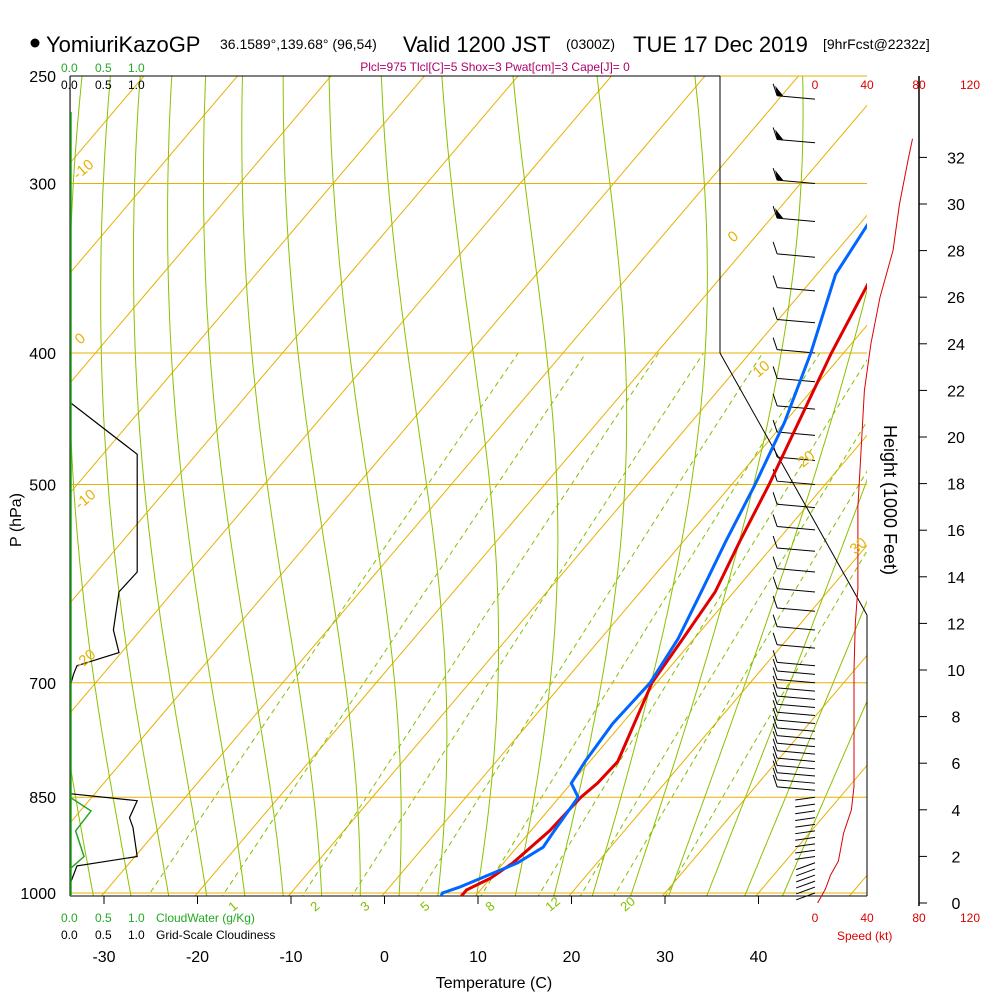 This screenshot has width=1000, height=1005. What do you see at coordinates (956, 578) in the screenshot?
I see `height-tick-label: 14` at bounding box center [956, 578].